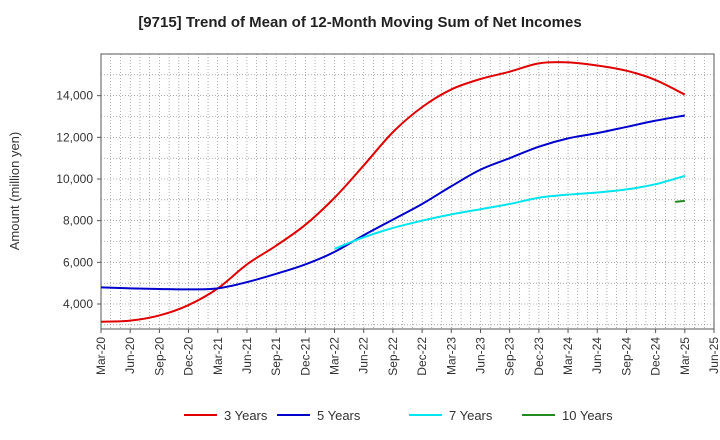  What do you see at coordinates (713, 355) in the screenshot?
I see `x-tick-label: Jun-25` at bounding box center [713, 355].